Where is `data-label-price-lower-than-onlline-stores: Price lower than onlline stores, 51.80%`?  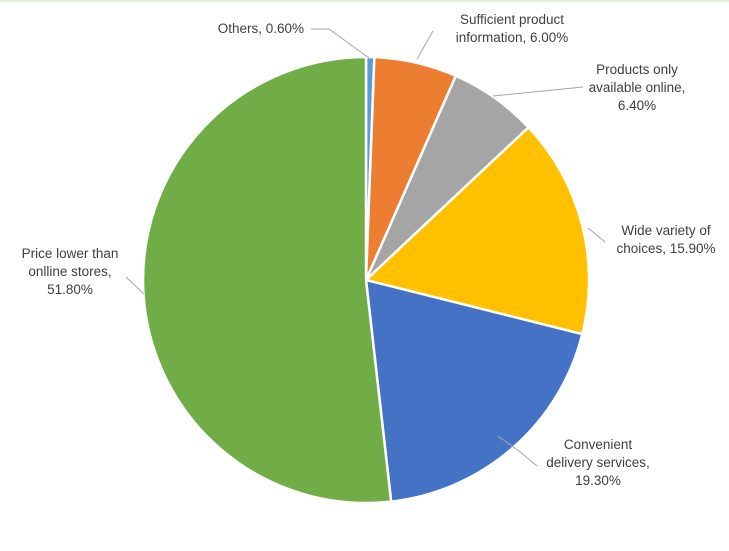
data-label-price-lower-than-onlline-stores: Price lower than onlline stores, 51.80% is located at coordinates (70, 271).